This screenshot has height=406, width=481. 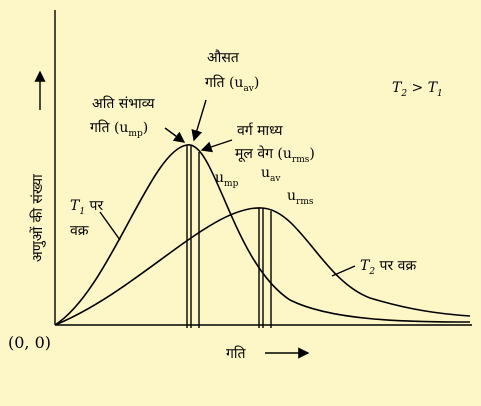 What do you see at coordinates (79, 231) in the screenshot?
I see `label: वक्र` at bounding box center [79, 231].